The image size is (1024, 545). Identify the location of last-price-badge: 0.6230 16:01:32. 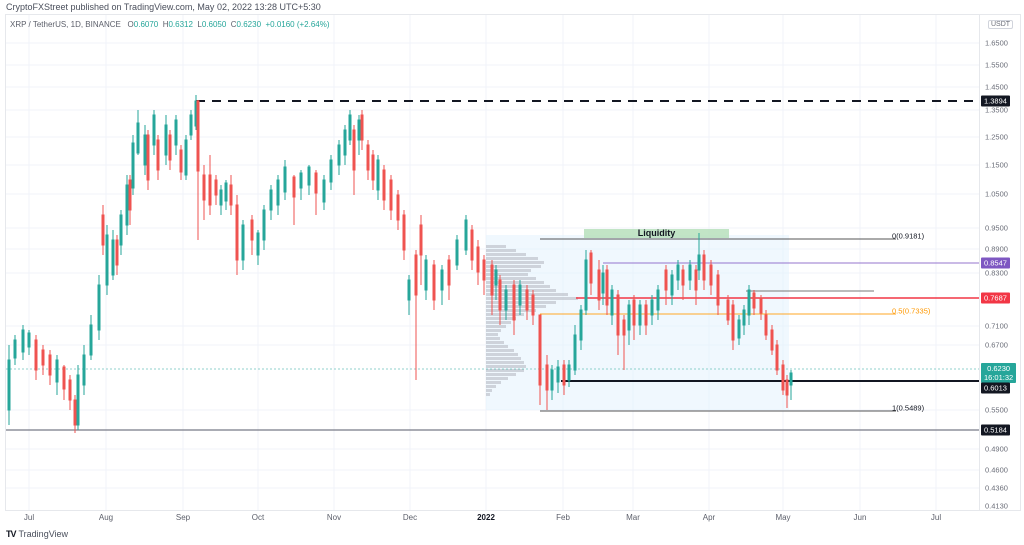
(999, 373).